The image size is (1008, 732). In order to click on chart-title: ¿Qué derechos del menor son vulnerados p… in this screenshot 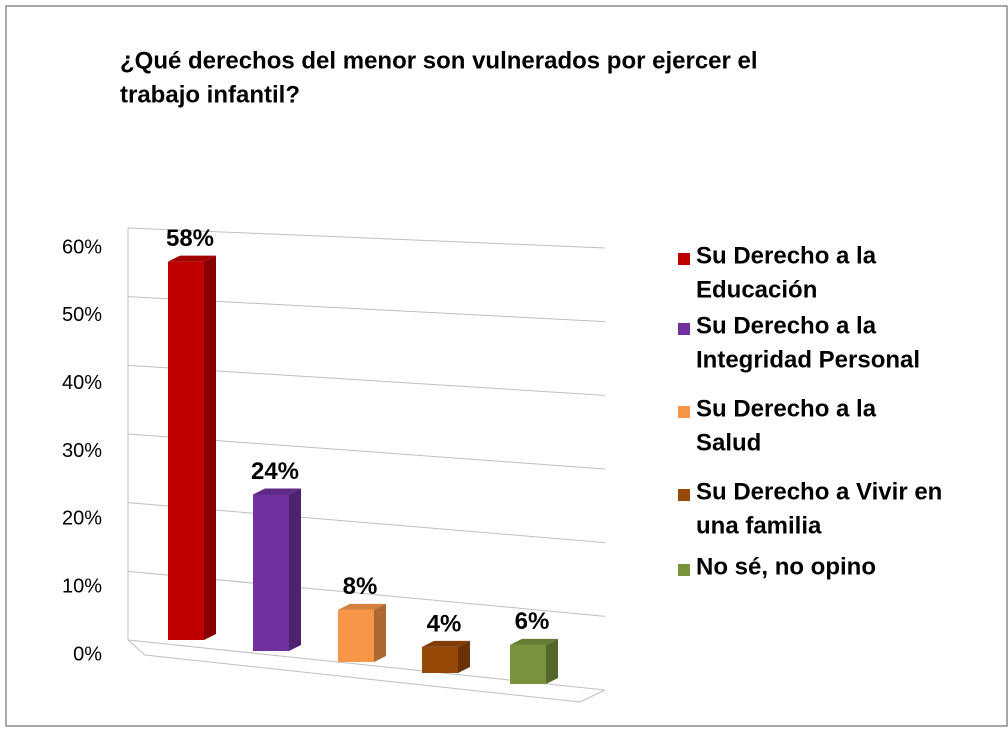, I will do `click(439, 60)`.